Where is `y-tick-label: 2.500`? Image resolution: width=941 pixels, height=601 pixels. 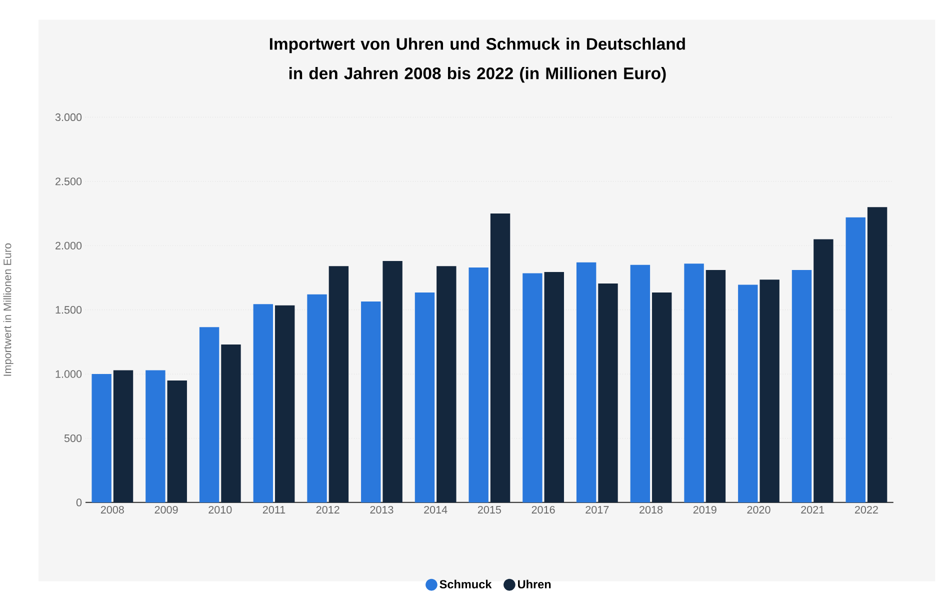
y-tick-label: 2.500 is located at coordinates (69, 182).